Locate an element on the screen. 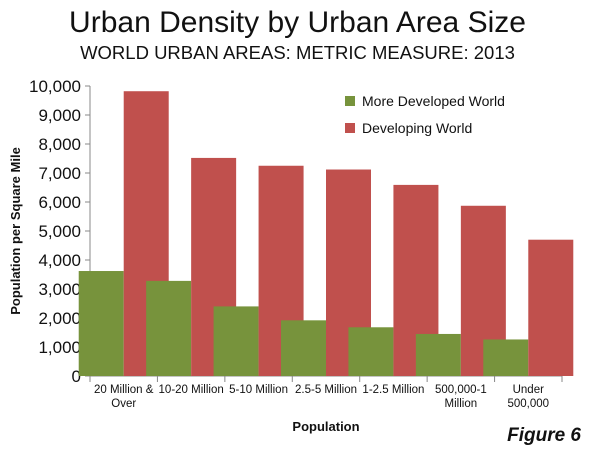  y-tick-label: 0 is located at coordinates (76, 376).